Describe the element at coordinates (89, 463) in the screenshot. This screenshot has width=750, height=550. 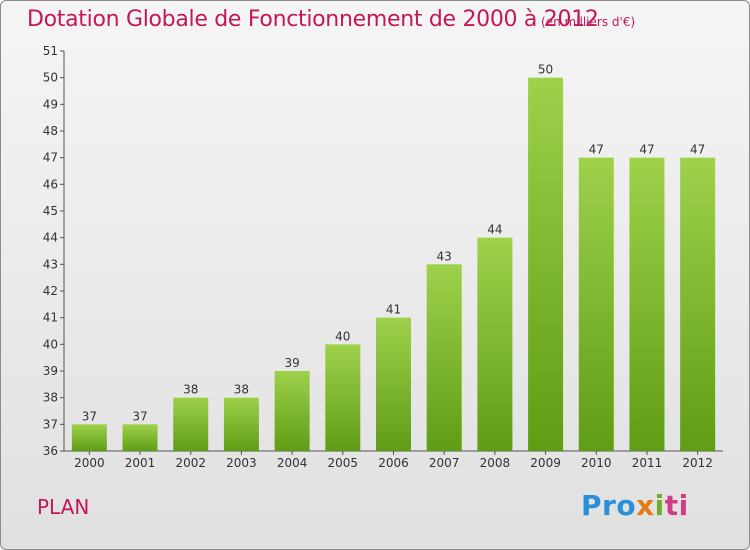
I see `x-tick-label: 2000` at that location.